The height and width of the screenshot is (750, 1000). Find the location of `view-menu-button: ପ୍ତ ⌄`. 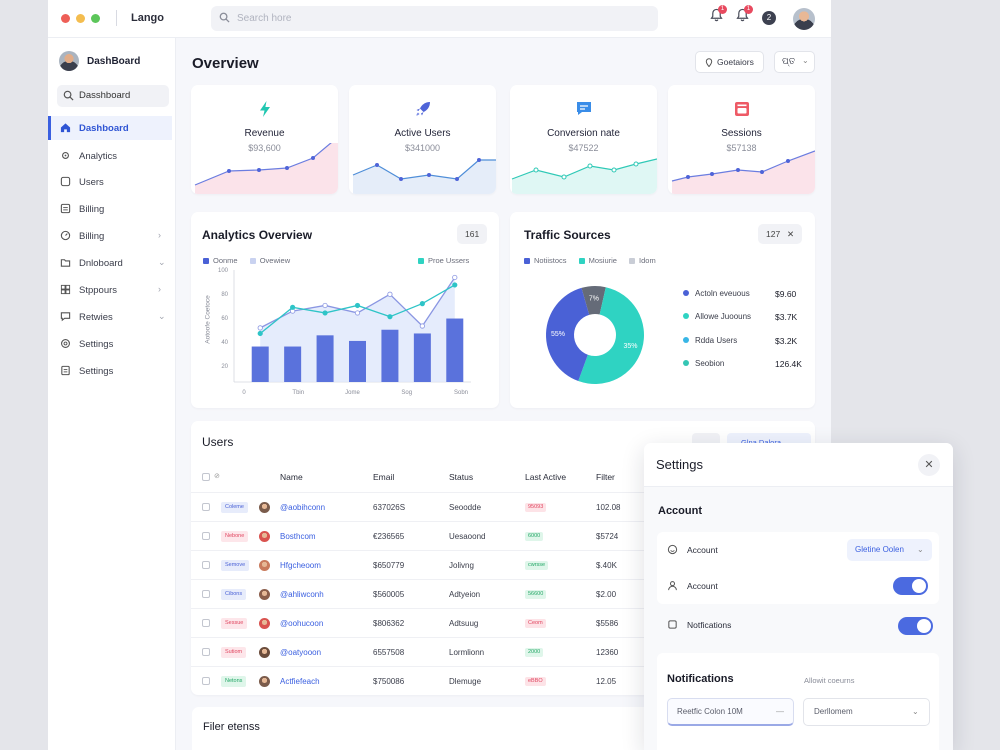

view-menu-button: ପ୍ତ ⌄ is located at coordinates (794, 62).